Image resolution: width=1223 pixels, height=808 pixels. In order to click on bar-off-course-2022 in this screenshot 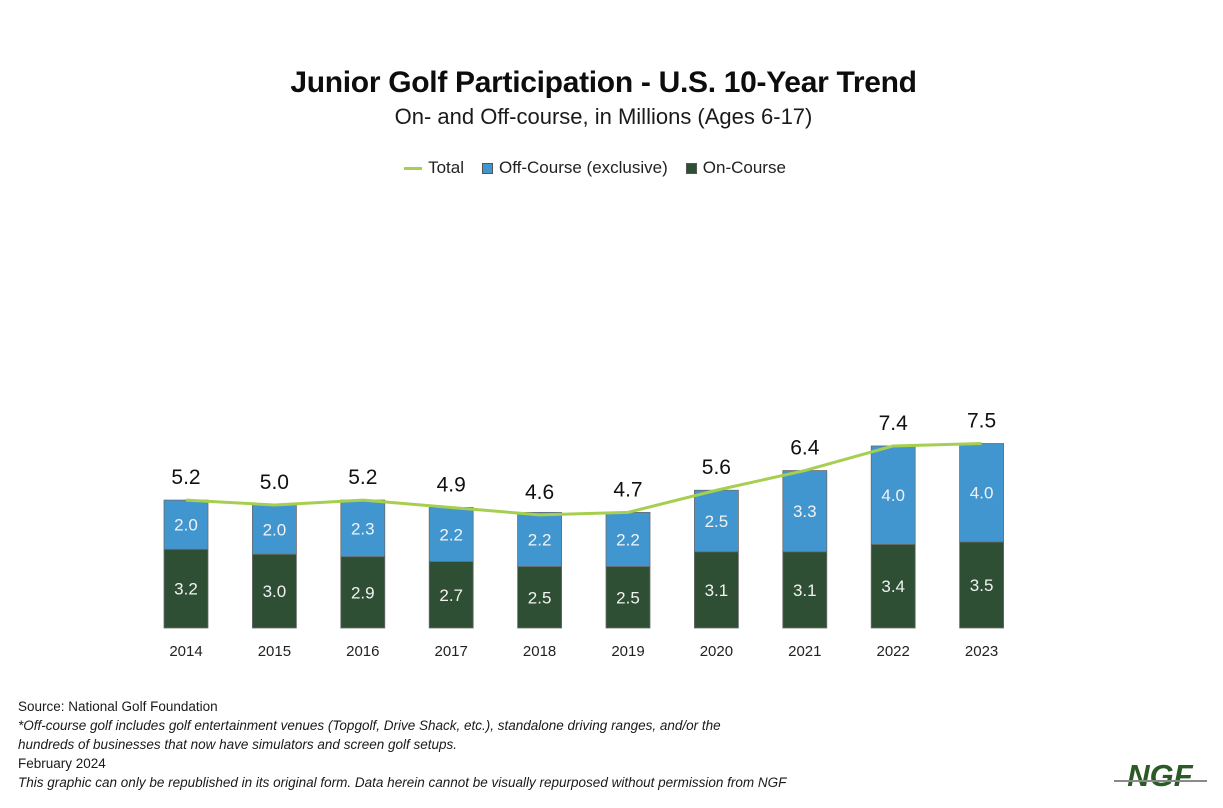, I will do `click(893, 495)`.